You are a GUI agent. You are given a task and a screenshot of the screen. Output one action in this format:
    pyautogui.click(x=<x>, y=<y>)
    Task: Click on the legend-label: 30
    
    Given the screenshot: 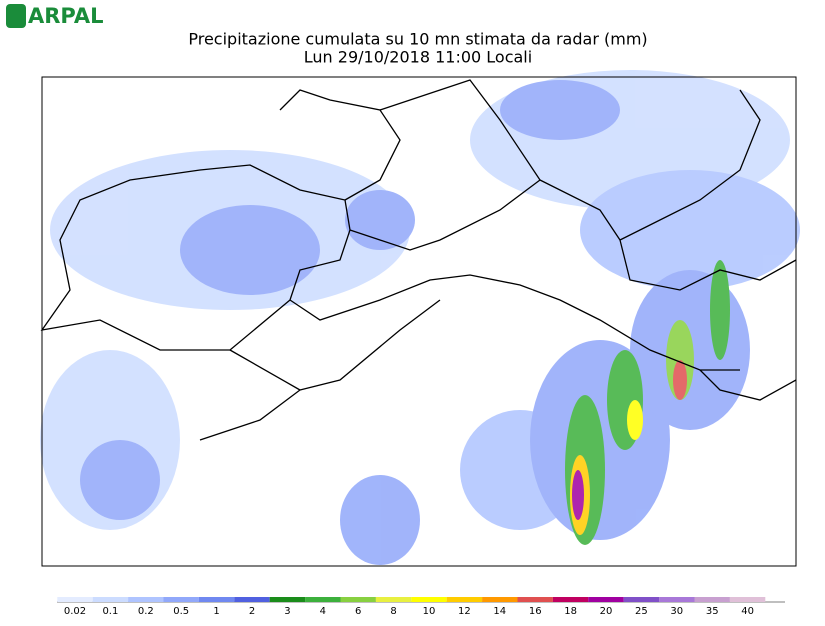 What is the action you would take?
    pyautogui.click(x=676, y=611)
    